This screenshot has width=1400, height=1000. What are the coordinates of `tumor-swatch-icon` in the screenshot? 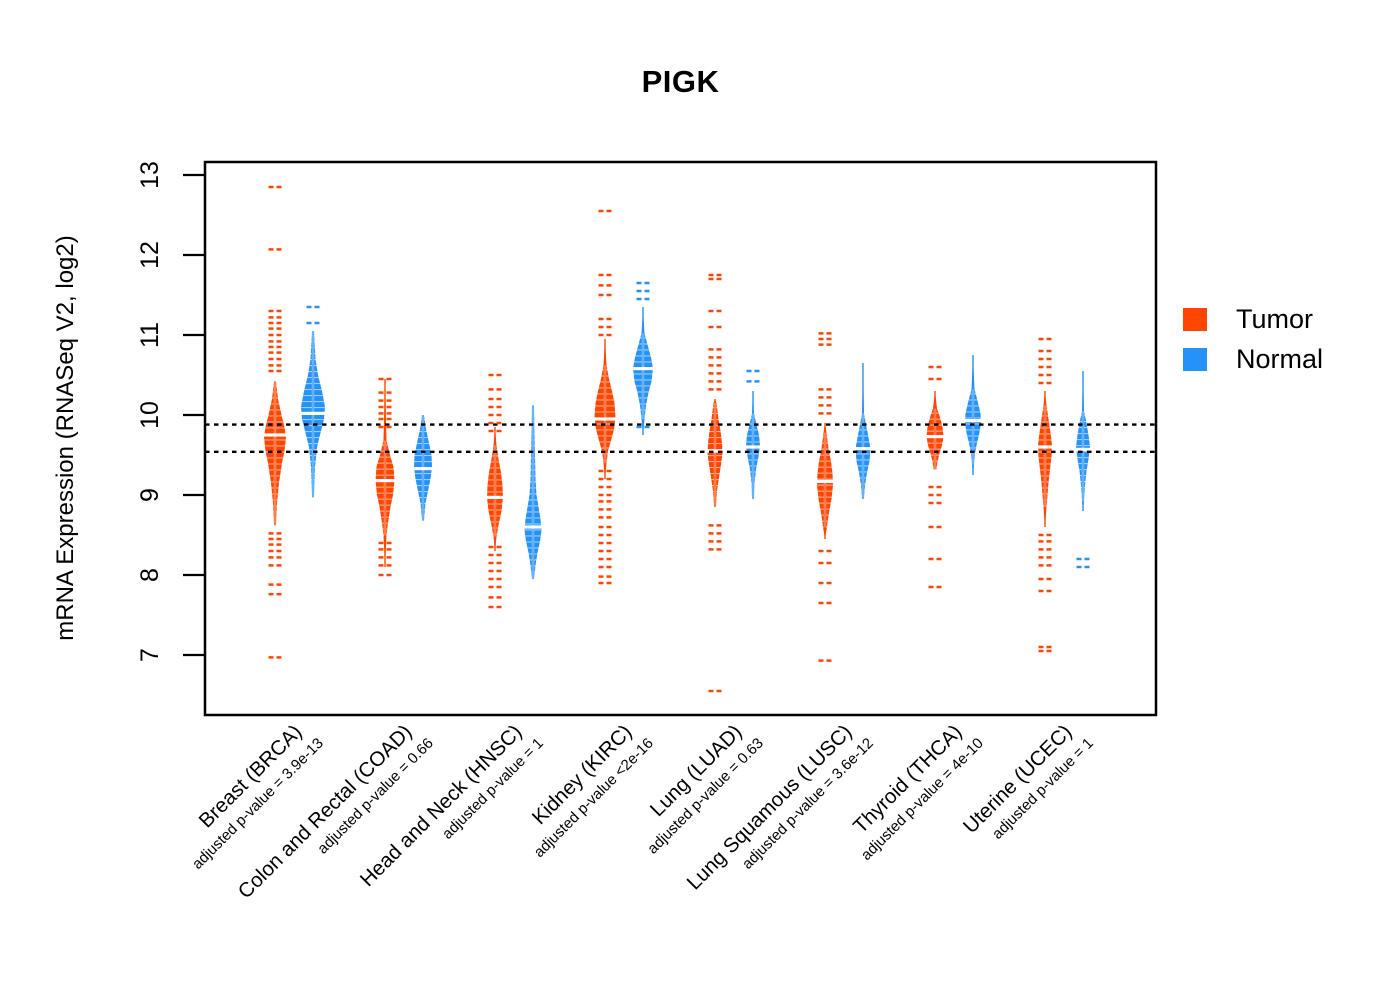 It's located at (1195, 319).